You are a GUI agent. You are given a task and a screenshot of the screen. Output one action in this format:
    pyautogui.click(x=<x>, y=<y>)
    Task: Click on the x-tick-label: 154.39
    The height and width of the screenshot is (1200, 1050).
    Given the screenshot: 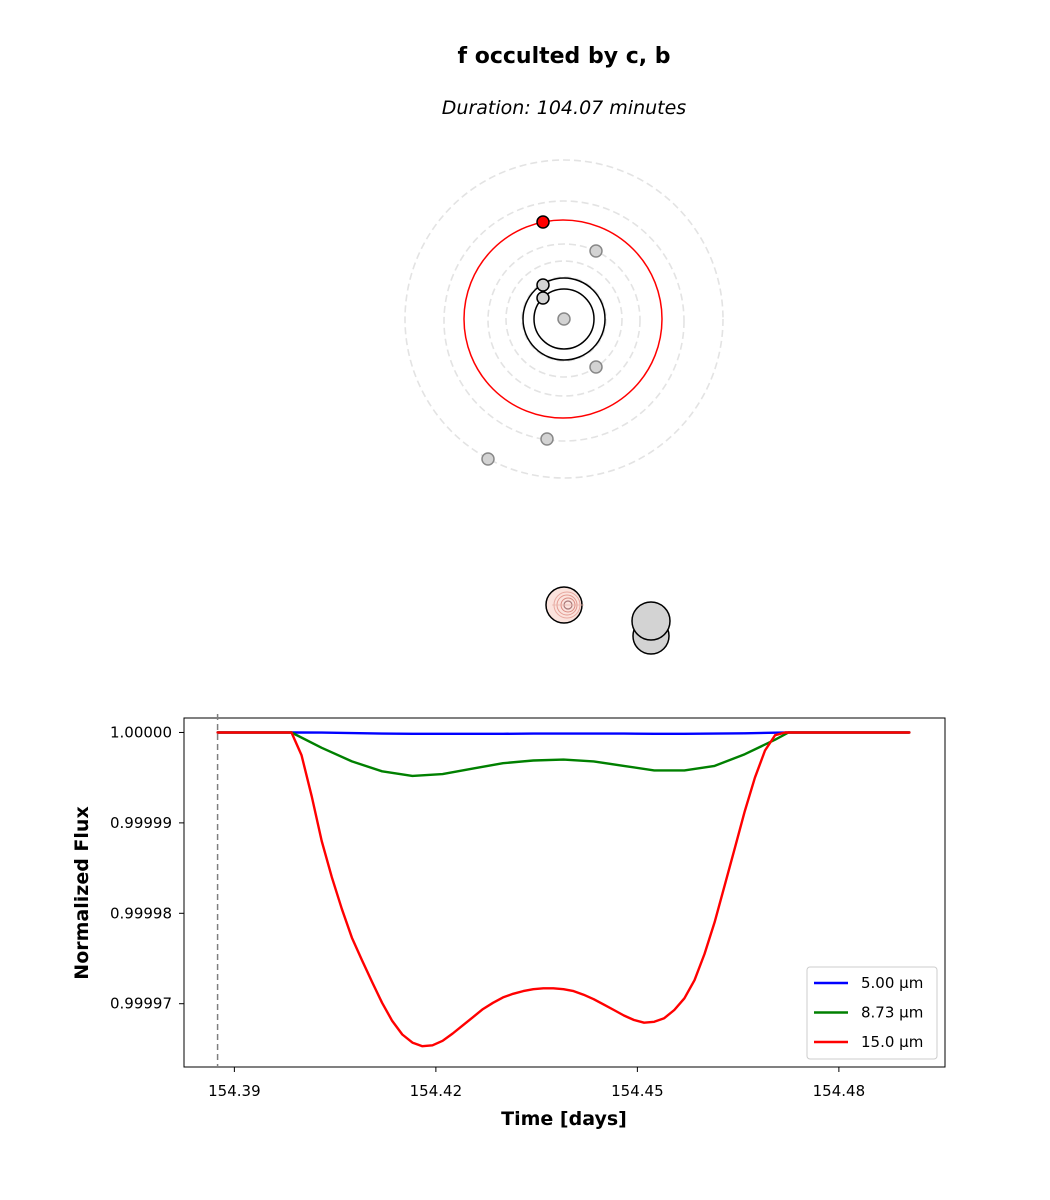 What is the action you would take?
    pyautogui.click(x=234, y=1091)
    